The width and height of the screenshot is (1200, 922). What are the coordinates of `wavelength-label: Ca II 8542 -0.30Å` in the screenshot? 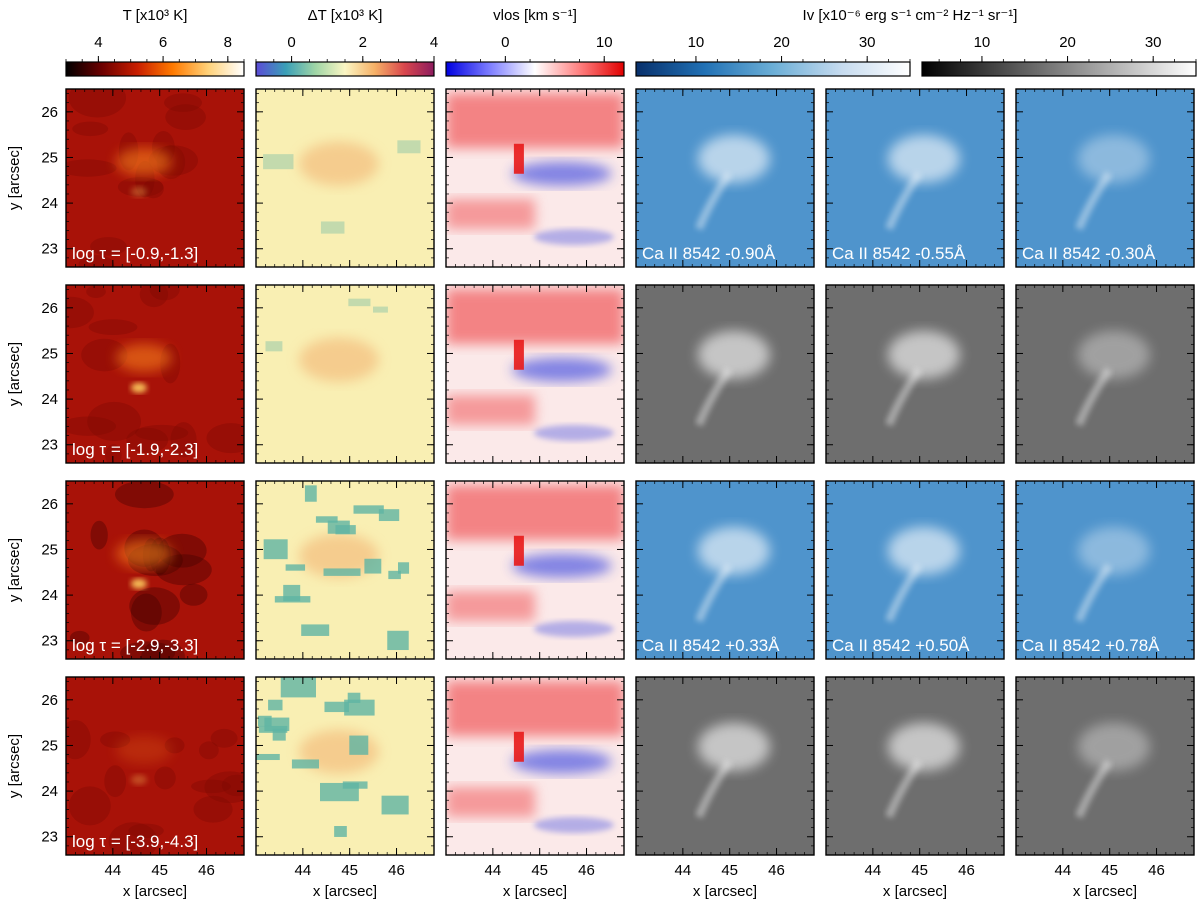 It's located at (1089, 253).